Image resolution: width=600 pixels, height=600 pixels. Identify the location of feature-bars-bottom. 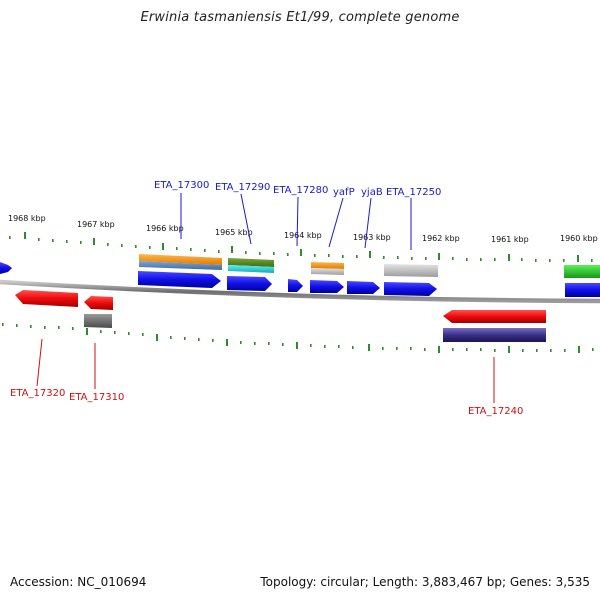
(315, 328).